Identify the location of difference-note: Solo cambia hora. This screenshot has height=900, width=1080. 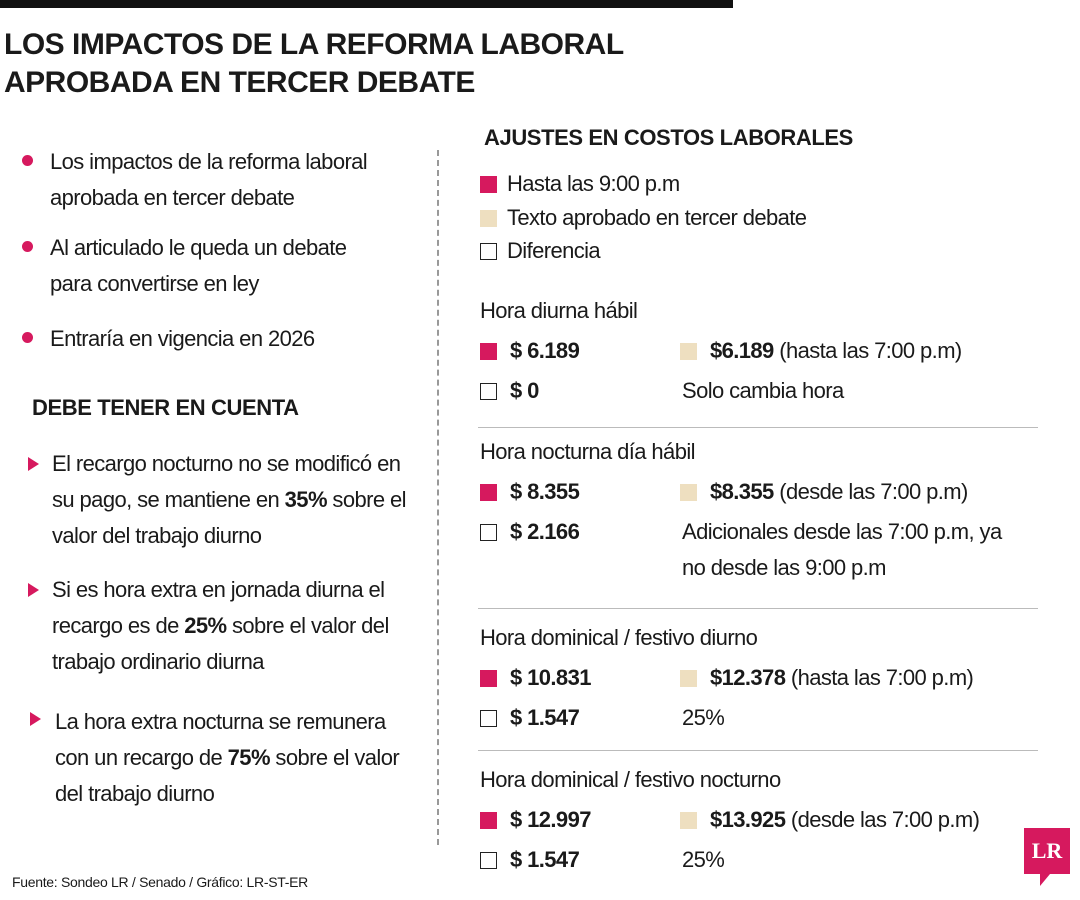
(763, 390).